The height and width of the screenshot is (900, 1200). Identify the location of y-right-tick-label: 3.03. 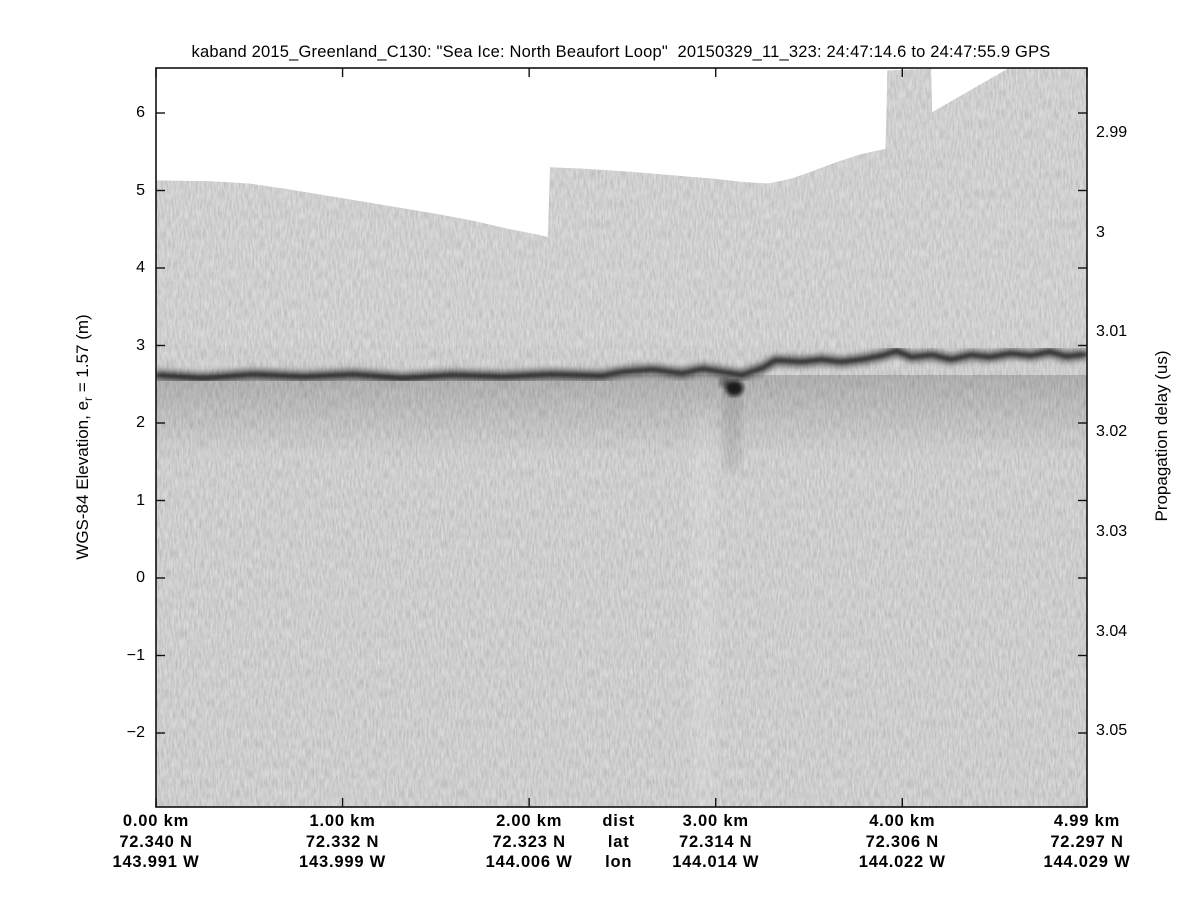
(1112, 531).